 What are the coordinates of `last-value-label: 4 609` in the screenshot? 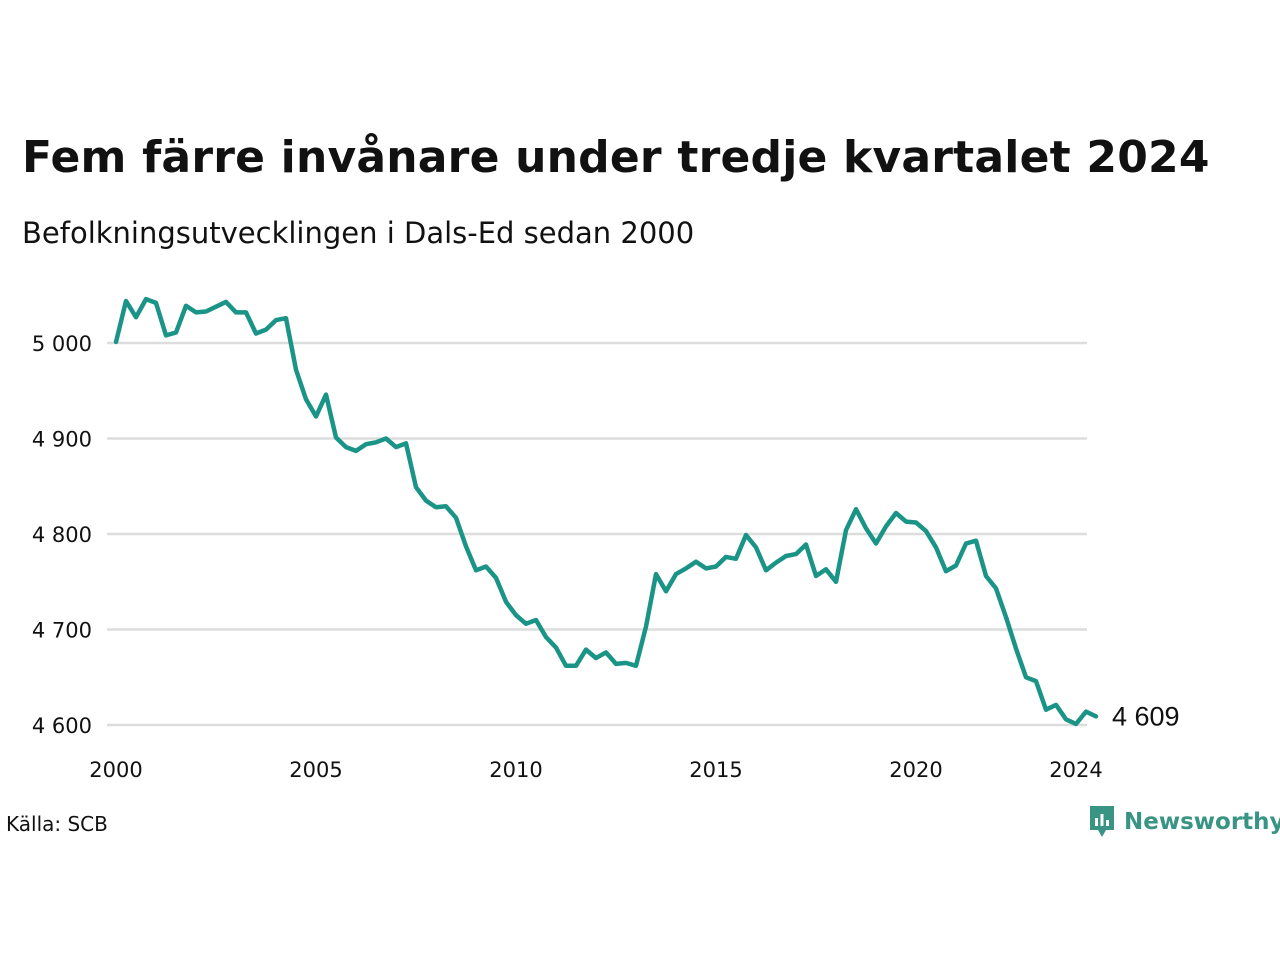 It's located at (1146, 716).